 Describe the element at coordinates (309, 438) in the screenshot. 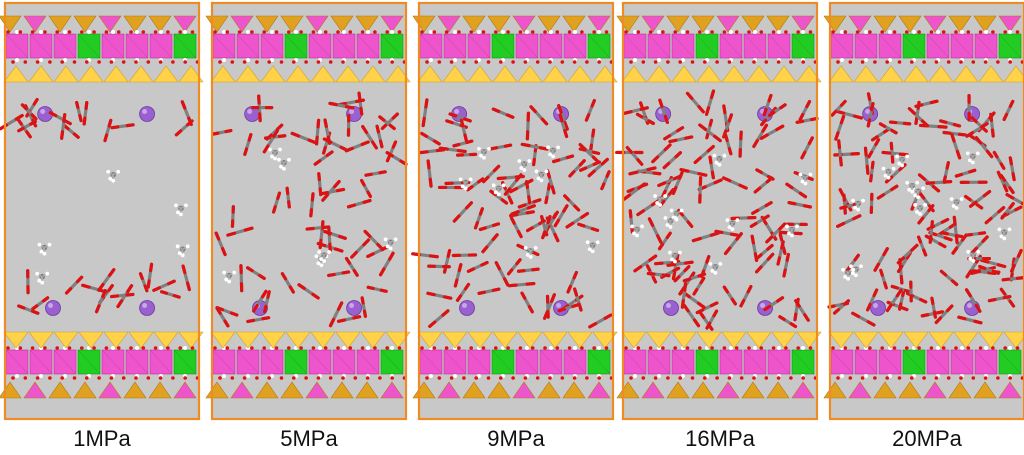

I see `panel-label-2: 5MPa` at that location.